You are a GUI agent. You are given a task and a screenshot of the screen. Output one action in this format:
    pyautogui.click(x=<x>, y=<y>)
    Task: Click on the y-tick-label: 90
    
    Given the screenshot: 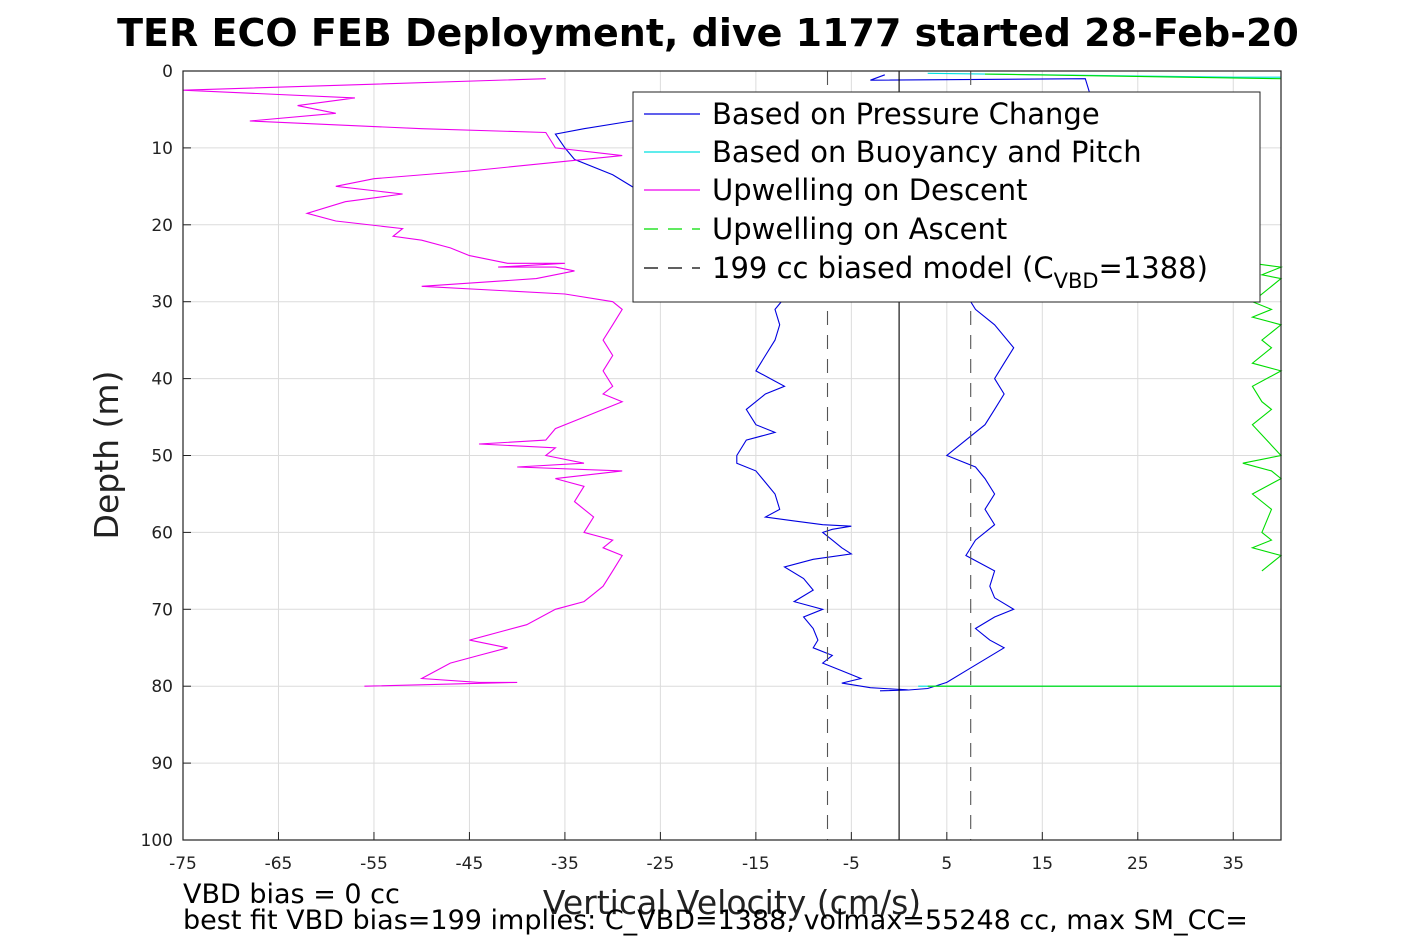 What is the action you would take?
    pyautogui.click(x=162, y=764)
    